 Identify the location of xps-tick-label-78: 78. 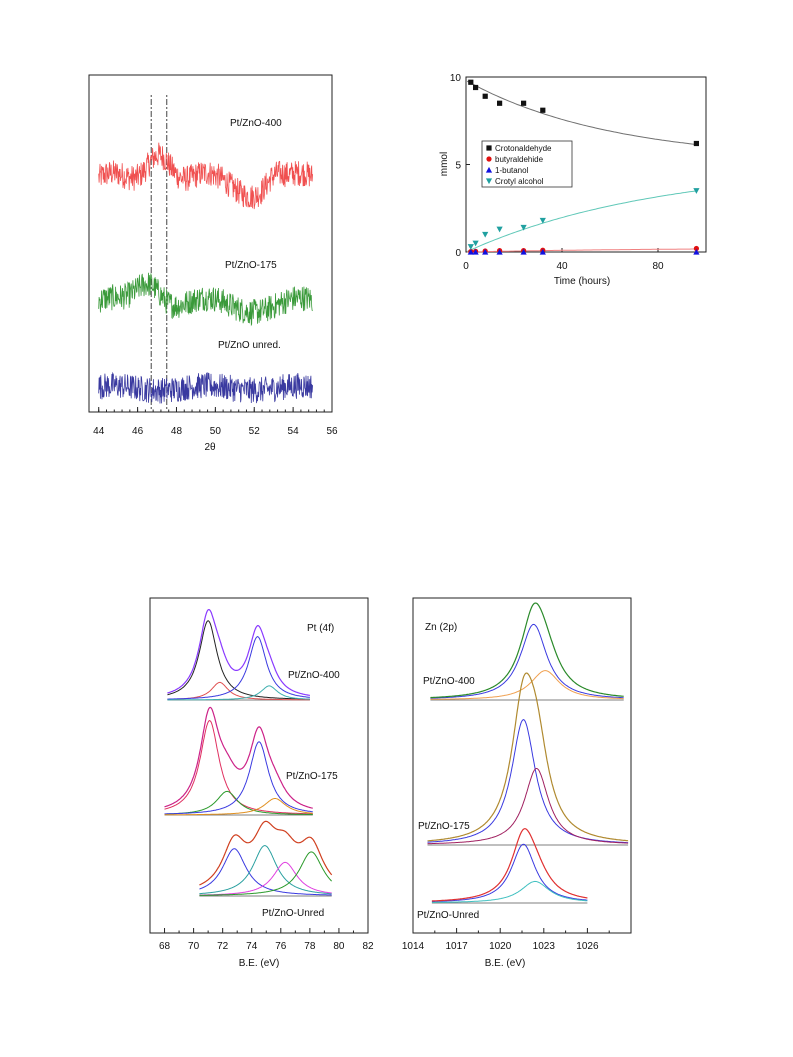
(310, 946).